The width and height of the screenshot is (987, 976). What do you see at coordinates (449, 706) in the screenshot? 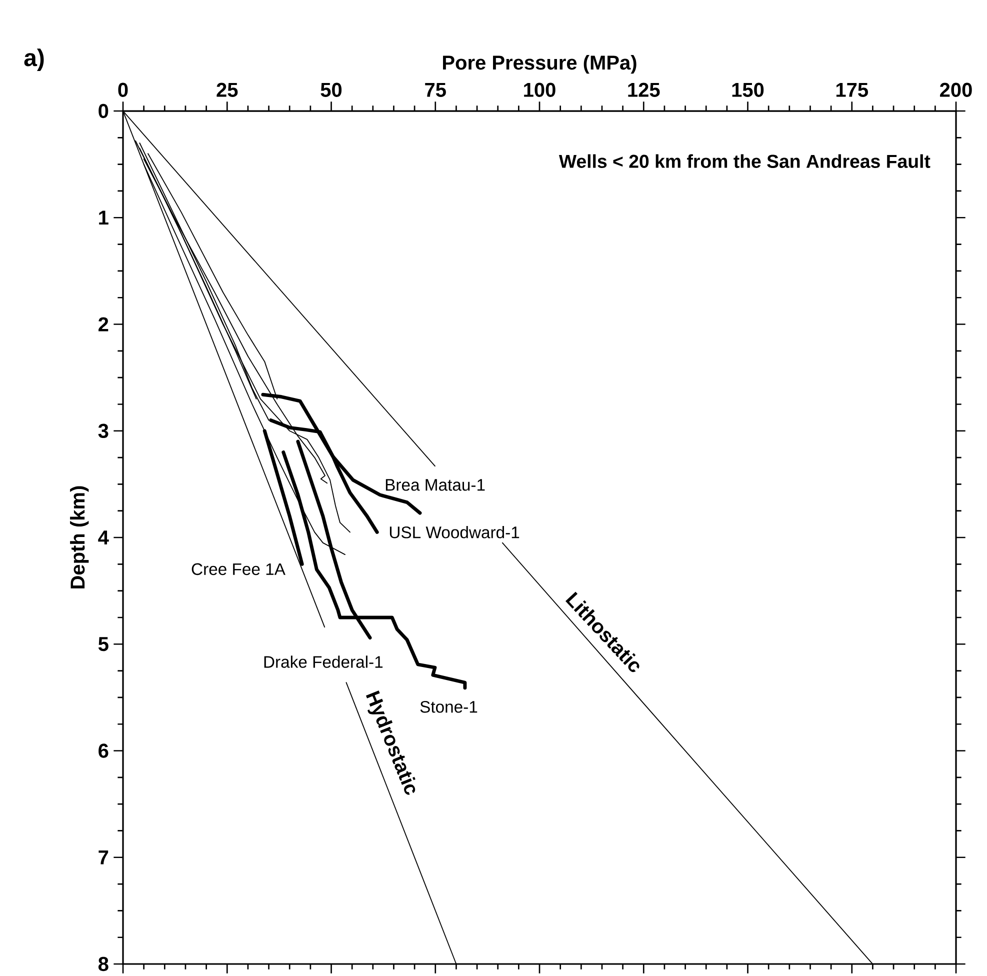
I see `series-label: Stone-1` at bounding box center [449, 706].